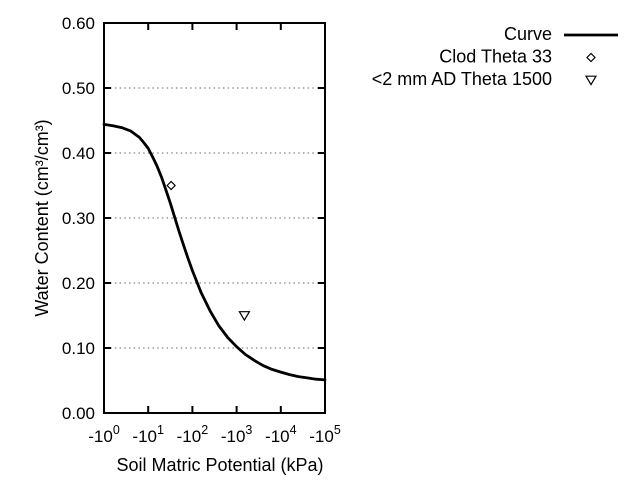 The width and height of the screenshot is (640, 480). What do you see at coordinates (528, 34) in the screenshot?
I see `legend-label: Curve` at bounding box center [528, 34].